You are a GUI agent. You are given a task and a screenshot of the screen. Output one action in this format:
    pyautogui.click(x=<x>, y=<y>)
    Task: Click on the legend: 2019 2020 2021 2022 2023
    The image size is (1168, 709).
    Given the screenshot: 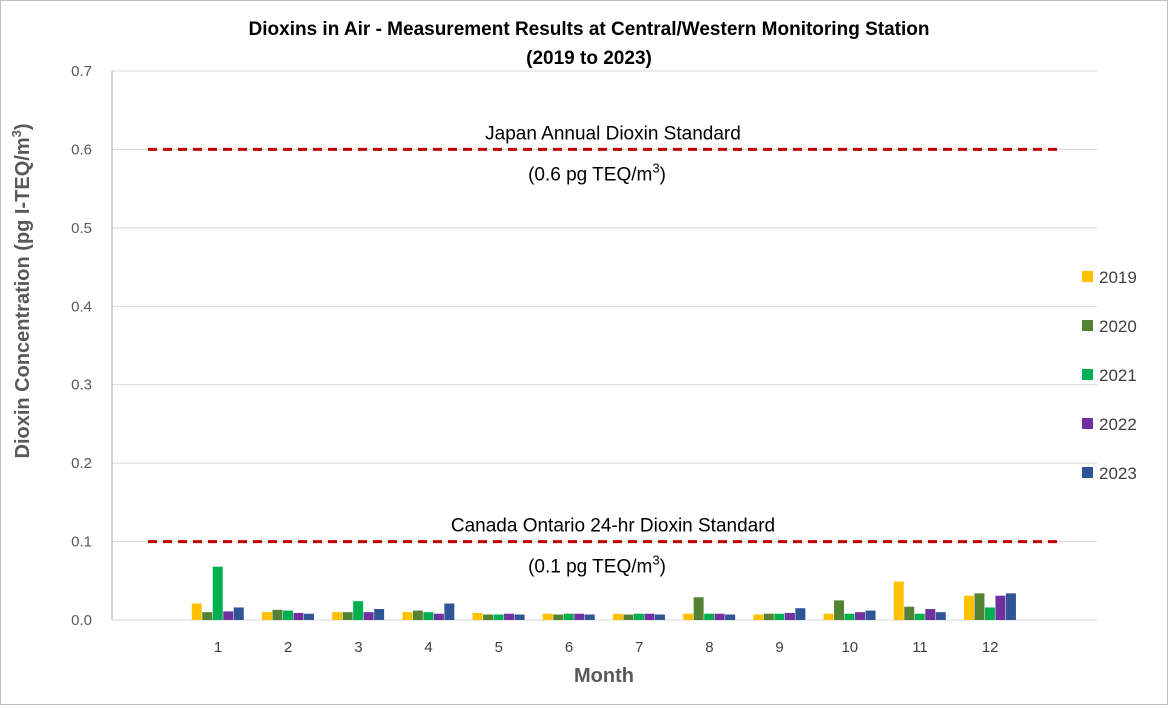 What is the action you would take?
    pyautogui.click(x=1109, y=375)
    